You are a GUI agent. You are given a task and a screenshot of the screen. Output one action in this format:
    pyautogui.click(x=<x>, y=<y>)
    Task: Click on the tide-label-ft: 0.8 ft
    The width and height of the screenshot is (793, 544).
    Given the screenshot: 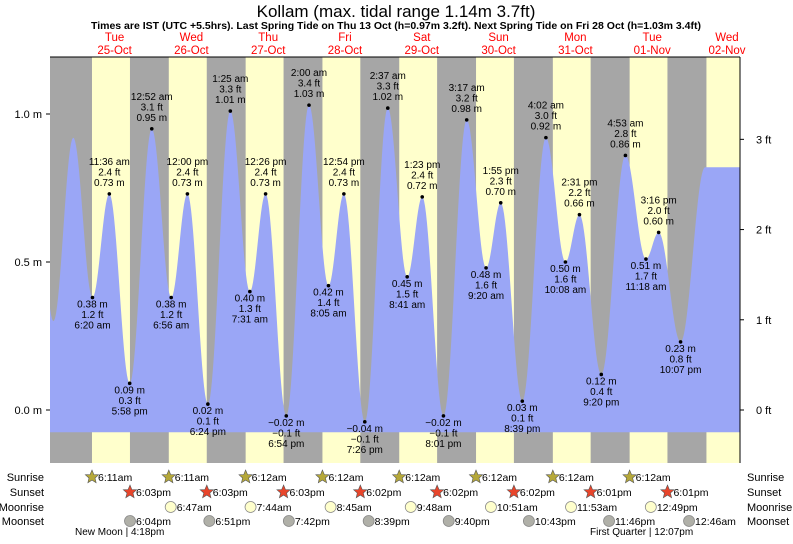 What is the action you would take?
    pyautogui.click(x=680, y=359)
    